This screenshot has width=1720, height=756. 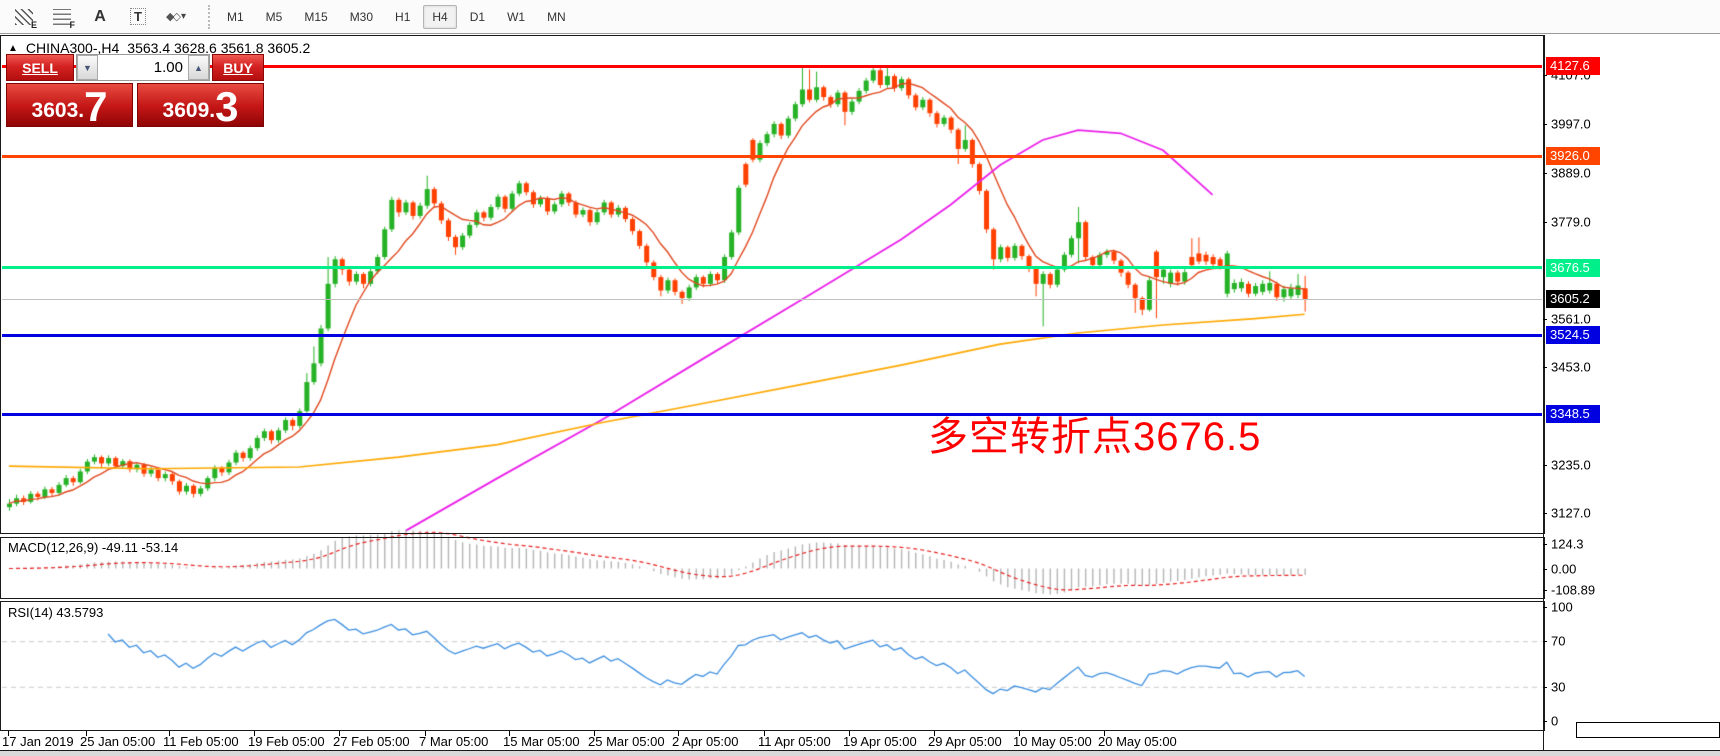 What do you see at coordinates (62, 17) in the screenshot?
I see `fibonacci-tool-icon: F` at bounding box center [62, 17].